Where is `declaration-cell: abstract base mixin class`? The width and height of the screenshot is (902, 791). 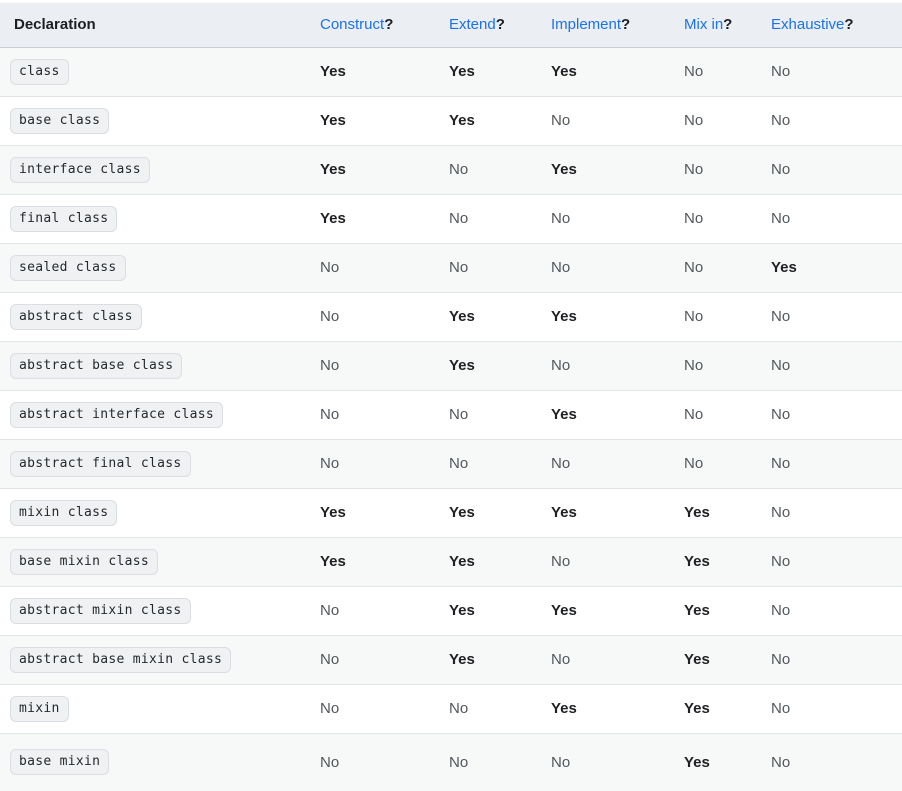
declaration-cell: abstract base mixin class is located at coordinates (160, 660).